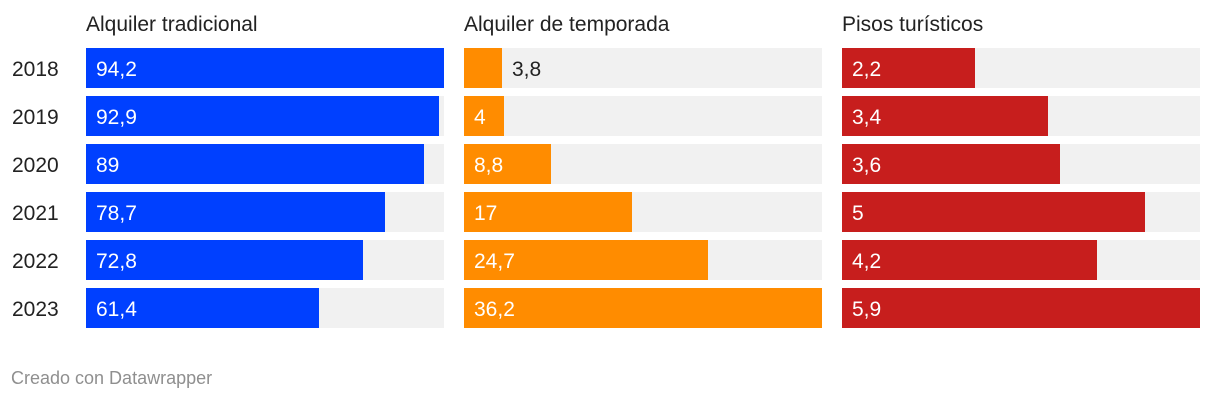 The width and height of the screenshot is (1220, 404). Describe the element at coordinates (866, 69) in the screenshot. I see `value-label-pisos-turisticos-2018: 2,2` at that location.